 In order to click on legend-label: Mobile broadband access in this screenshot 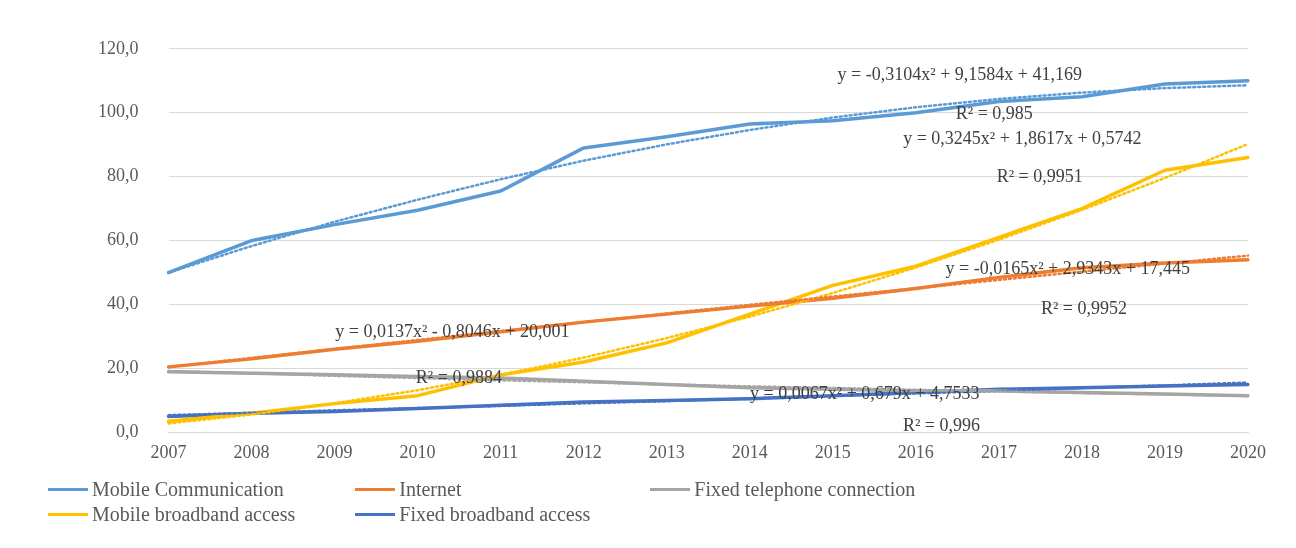, I will do `click(194, 514)`.